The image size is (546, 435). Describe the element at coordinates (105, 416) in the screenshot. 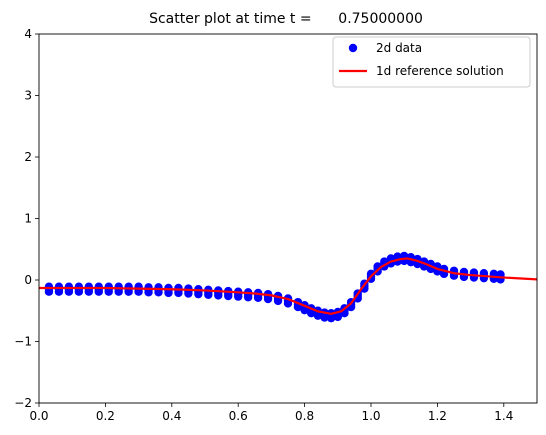

I see `x-tick-label: 0.2` at that location.